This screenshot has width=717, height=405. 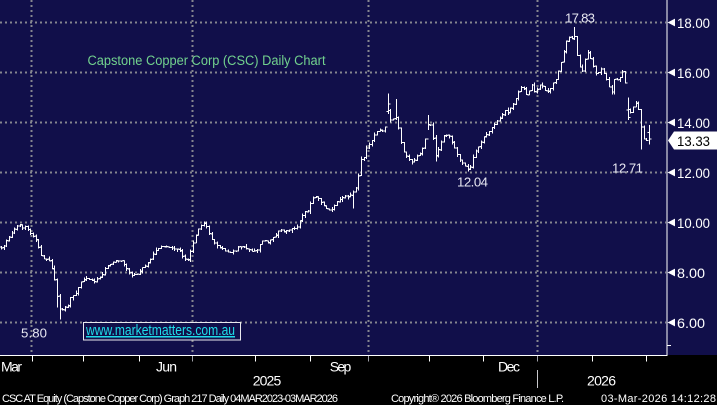 I want to click on svg-text: Dec, so click(x=509, y=367).